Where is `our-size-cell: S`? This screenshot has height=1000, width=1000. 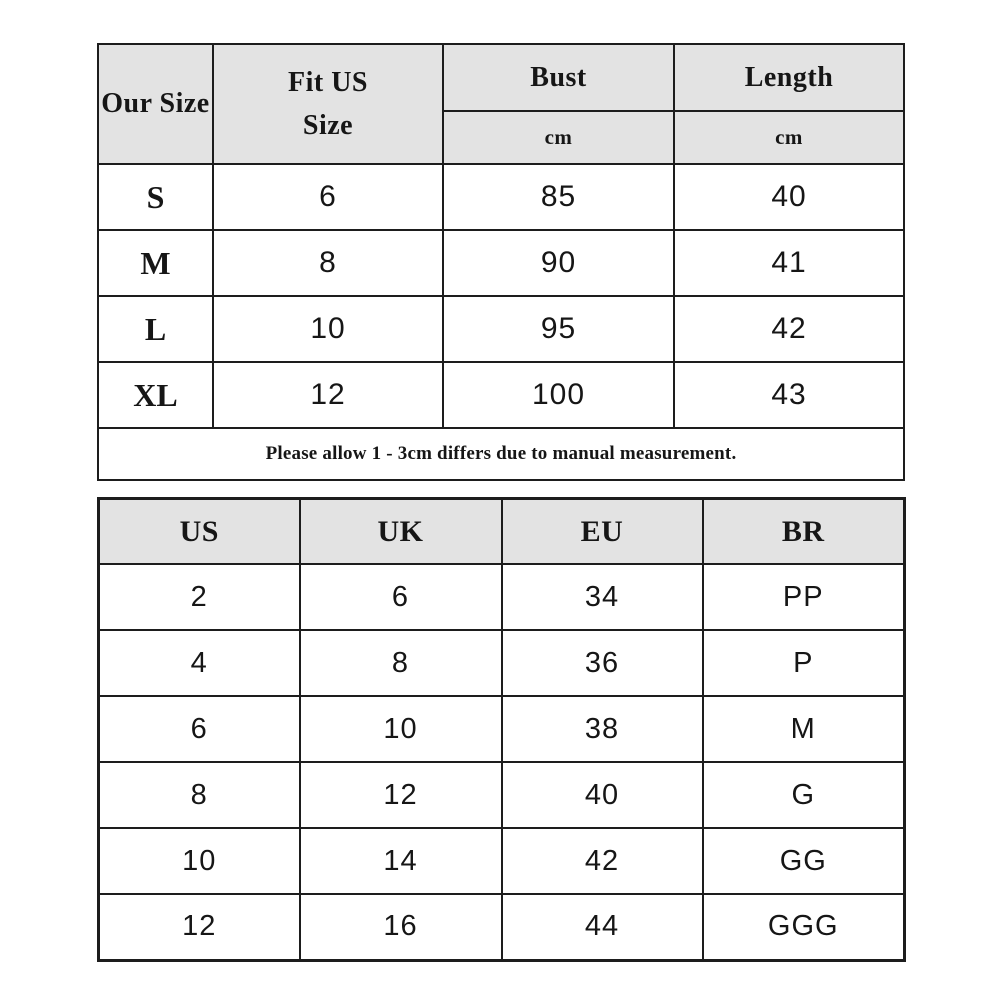 our-size-cell: S is located at coordinates (155, 197).